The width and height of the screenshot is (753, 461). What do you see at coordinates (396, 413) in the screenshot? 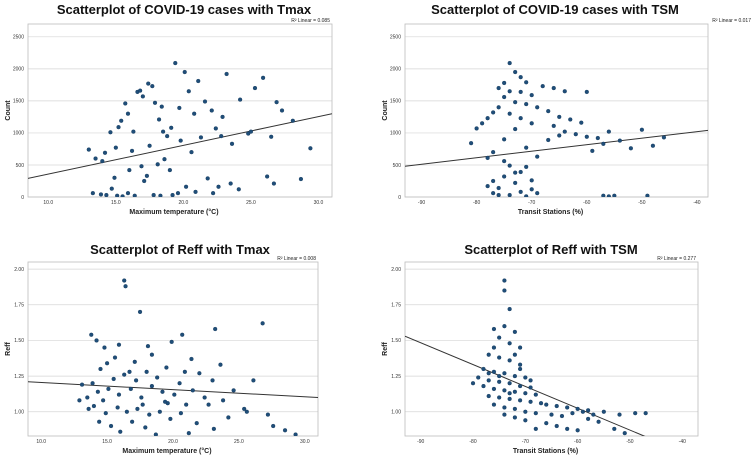
I see `y-tick-label: 1.00` at bounding box center [396, 413].